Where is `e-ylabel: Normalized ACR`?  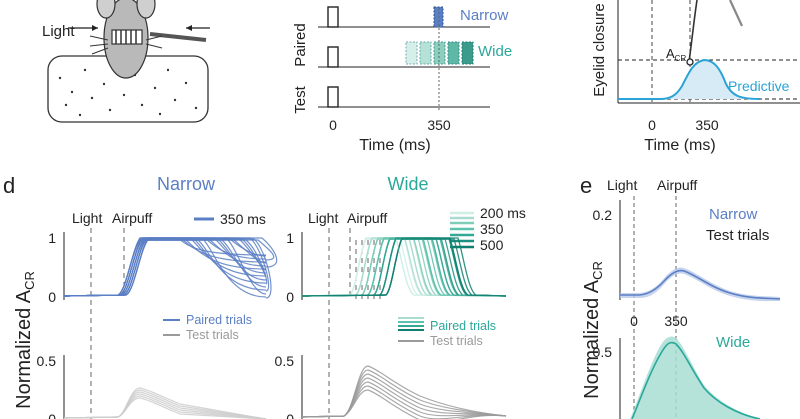 e-ylabel: Normalized ACR is located at coordinates (593, 330).